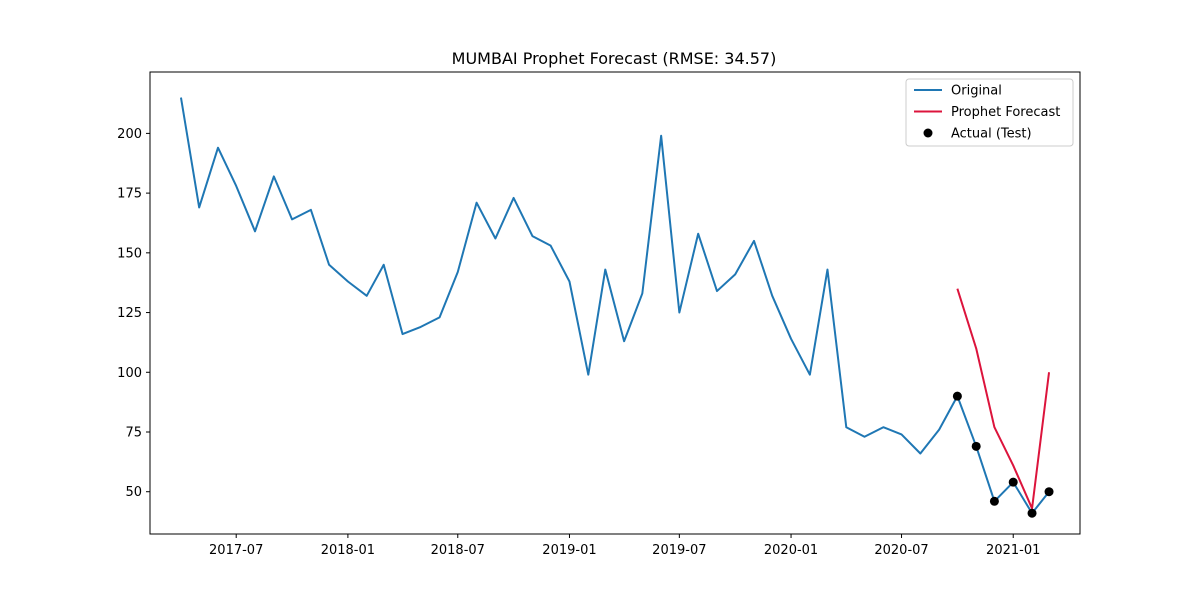  I want to click on legend-original-label: Original, so click(976, 91).